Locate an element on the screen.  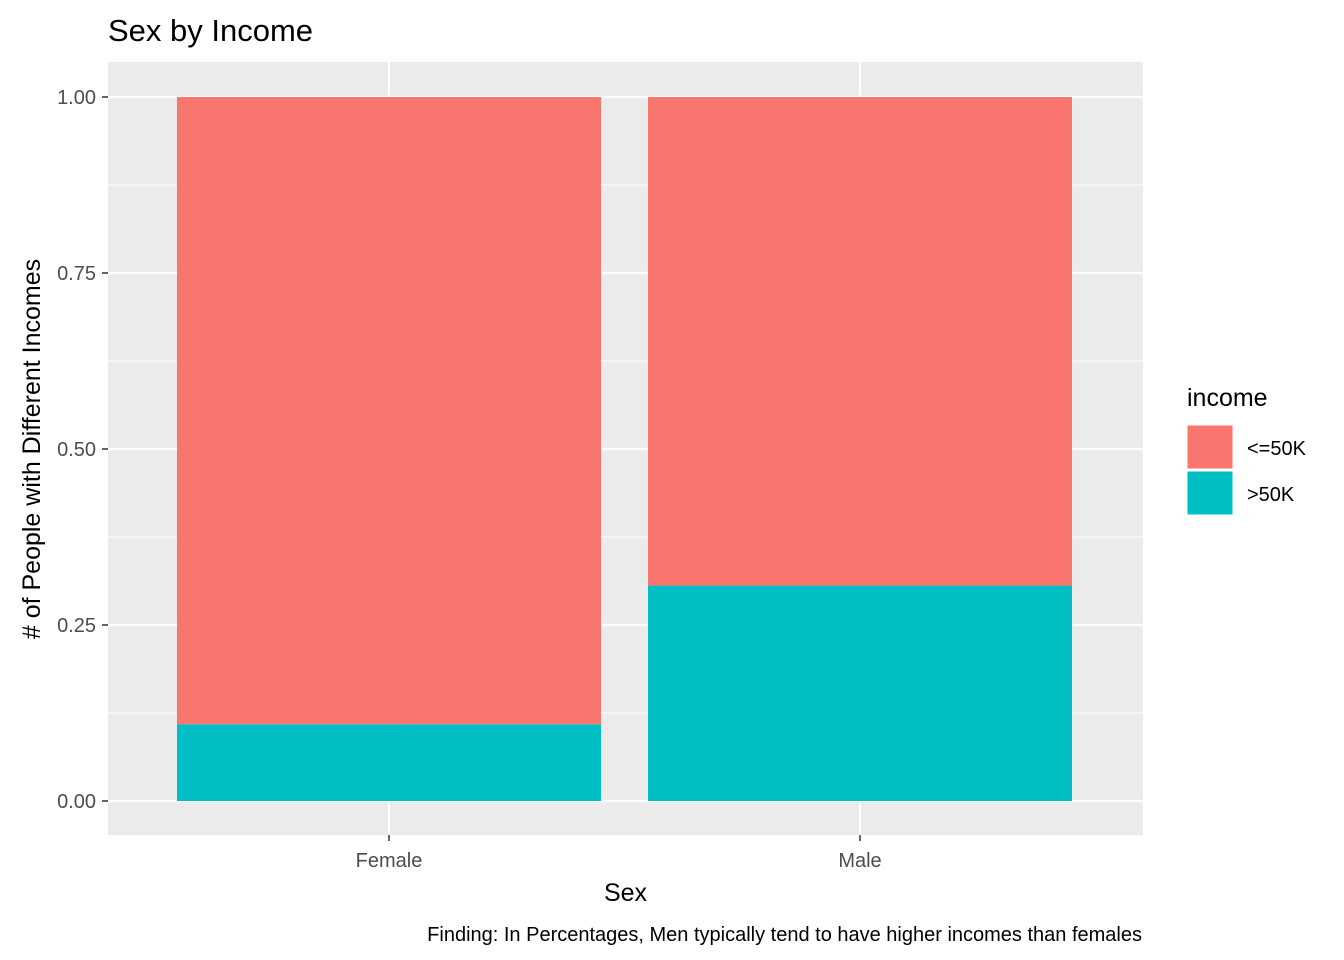
y-axis: 0.00 0.25 0.50 0.75 1.00 is located at coordinates (82, 450).